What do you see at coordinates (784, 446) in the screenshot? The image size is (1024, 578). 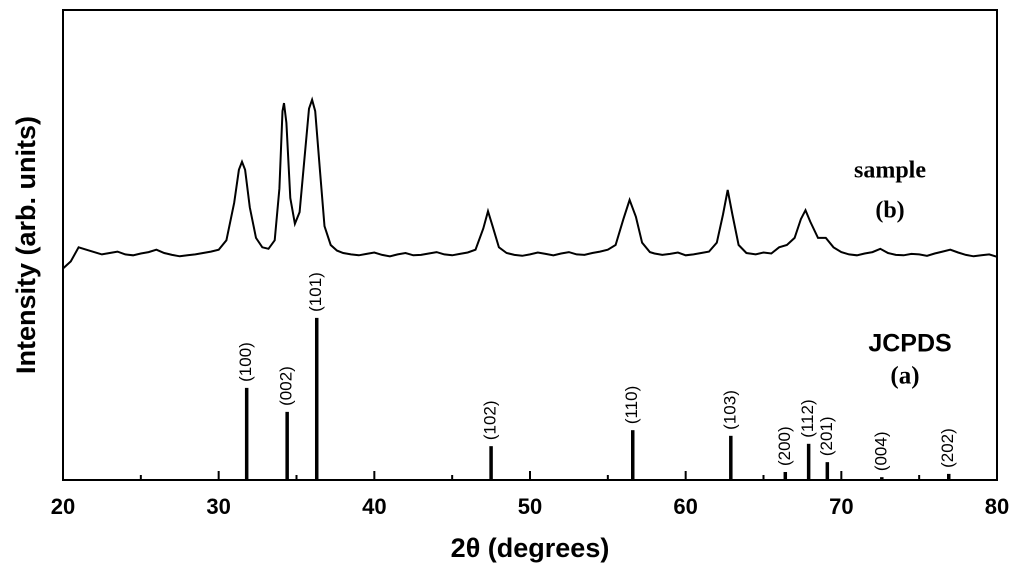 I see `peak-label: (200)` at bounding box center [784, 446].